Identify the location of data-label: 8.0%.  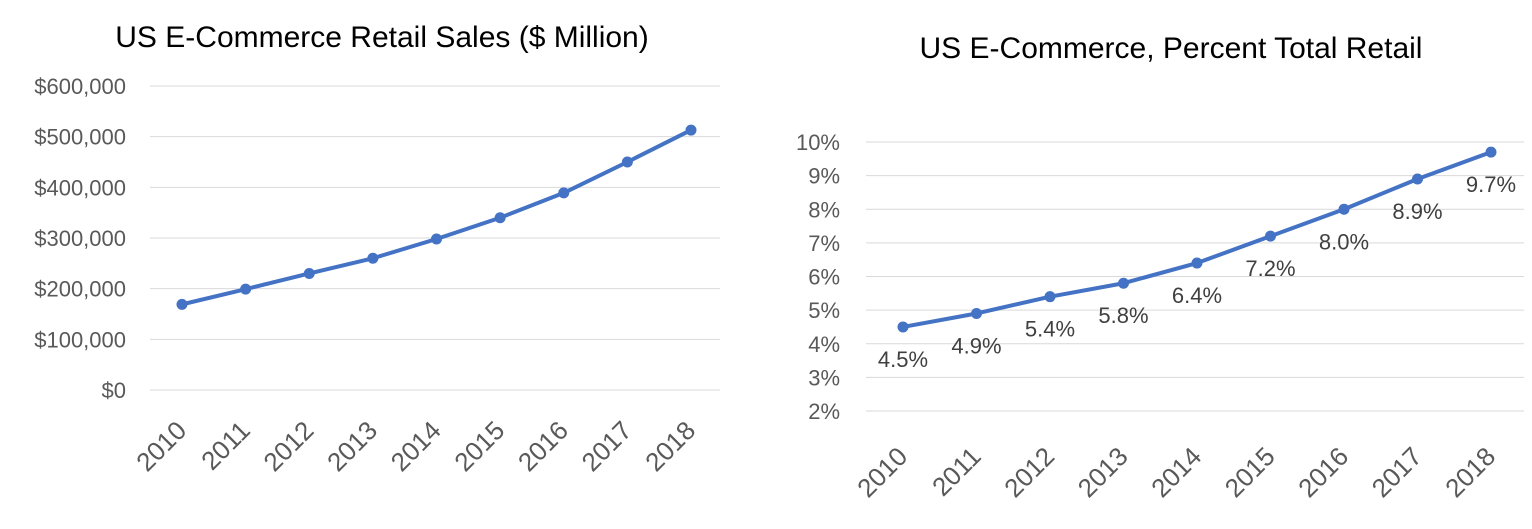
(1344, 241).